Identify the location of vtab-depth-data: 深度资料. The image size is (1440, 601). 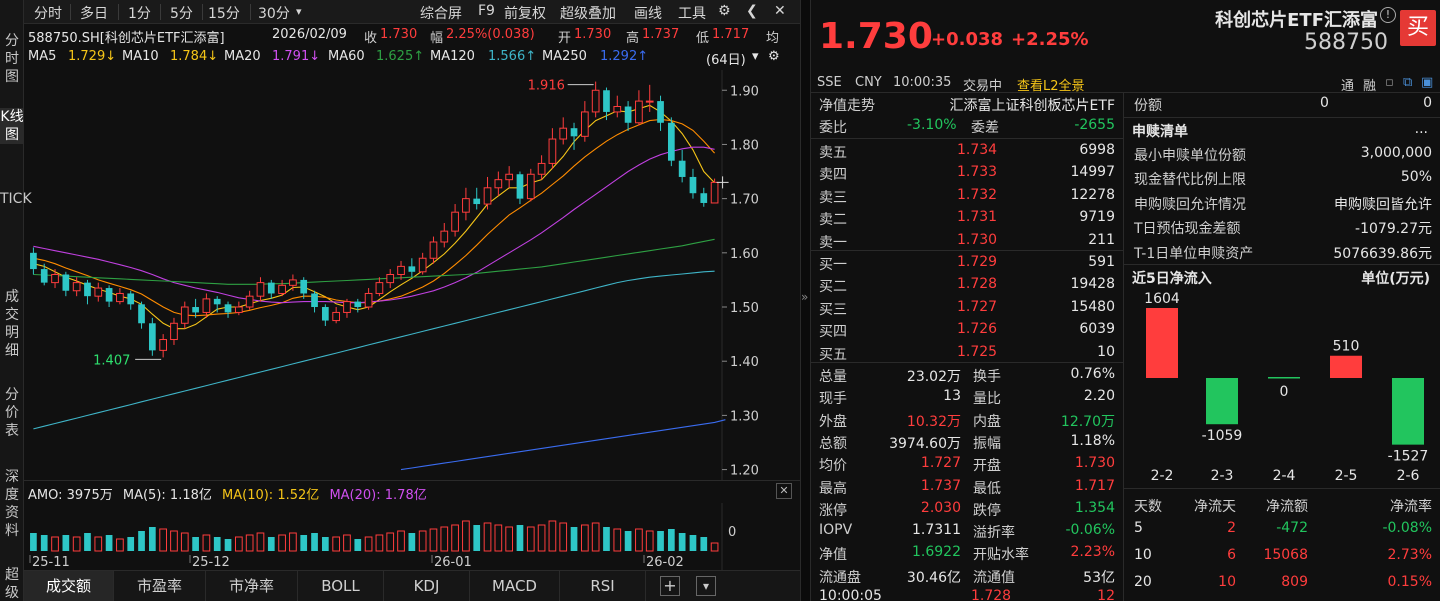
(12, 504).